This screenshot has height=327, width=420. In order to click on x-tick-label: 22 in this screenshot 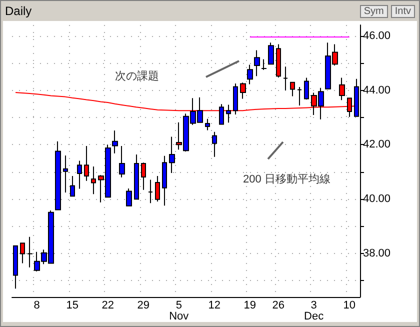, I will do `click(108, 306)`.